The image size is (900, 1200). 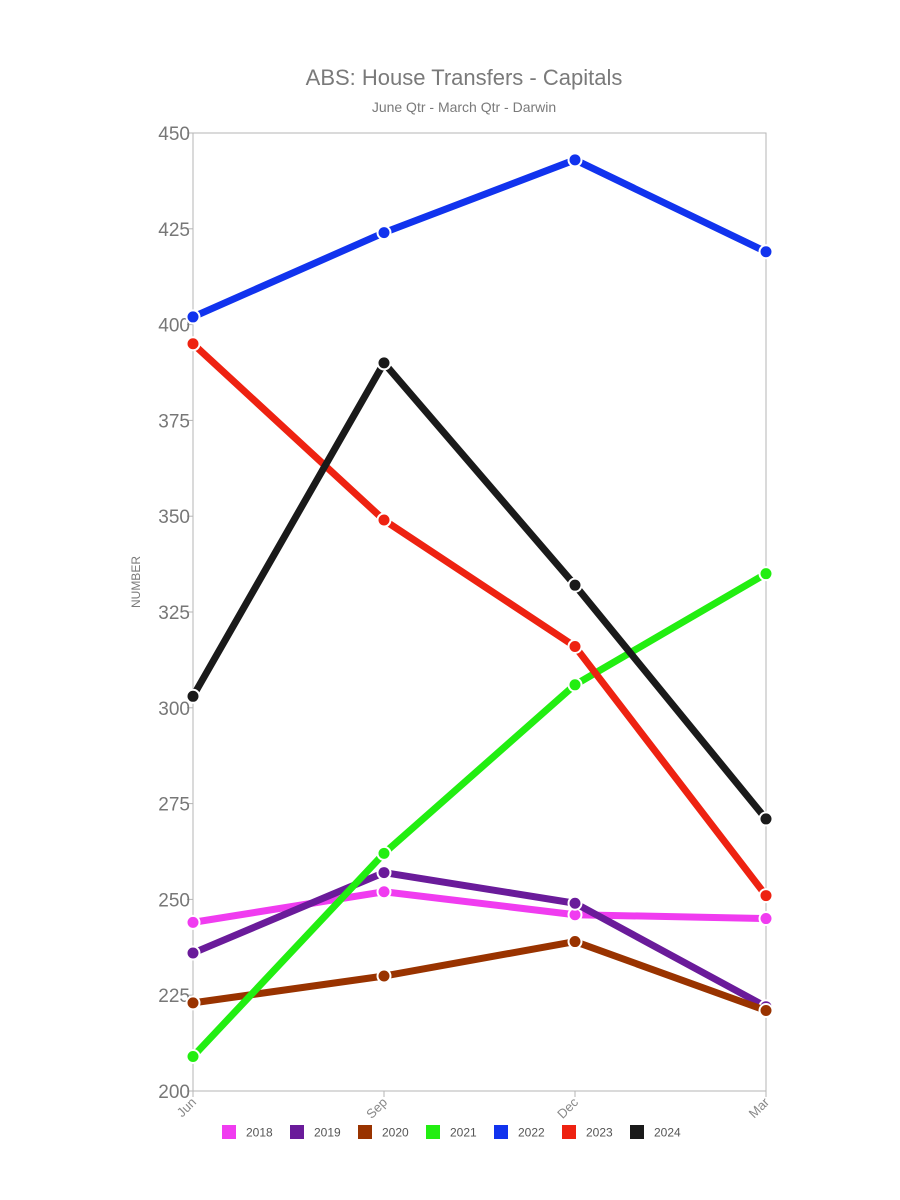 I want to click on legend-item-2018: 2018, so click(x=247, y=1132).